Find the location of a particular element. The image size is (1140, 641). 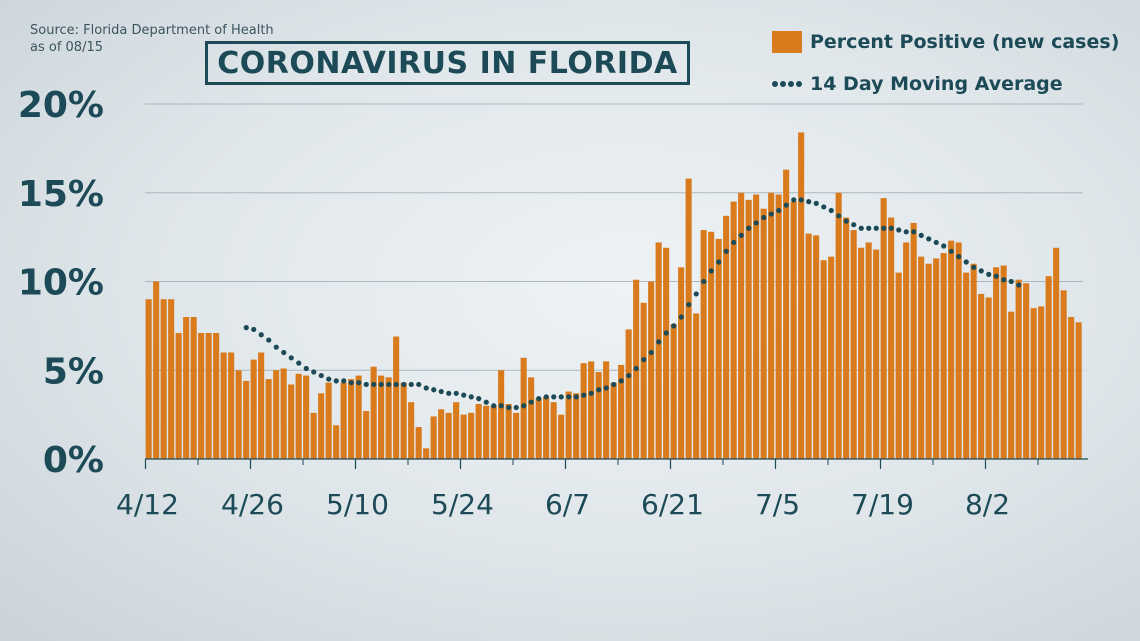

x-tick-label: 8/2 is located at coordinates (987, 504).